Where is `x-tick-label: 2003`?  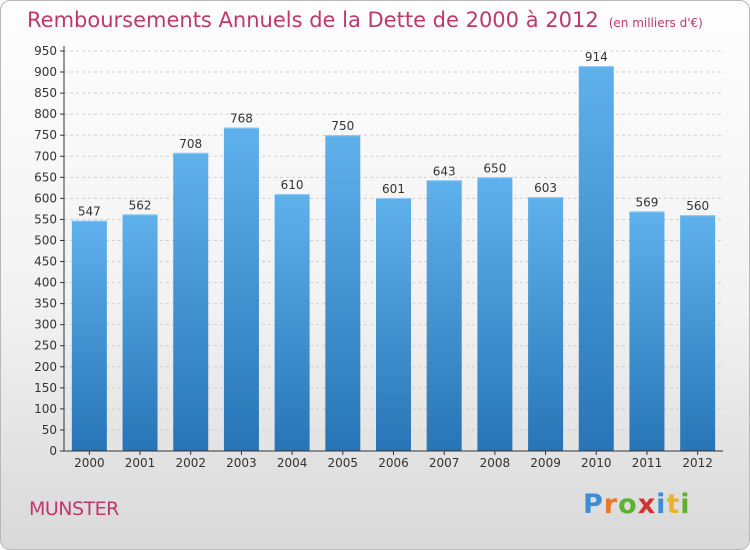 x-tick-label: 2003 is located at coordinates (241, 463).